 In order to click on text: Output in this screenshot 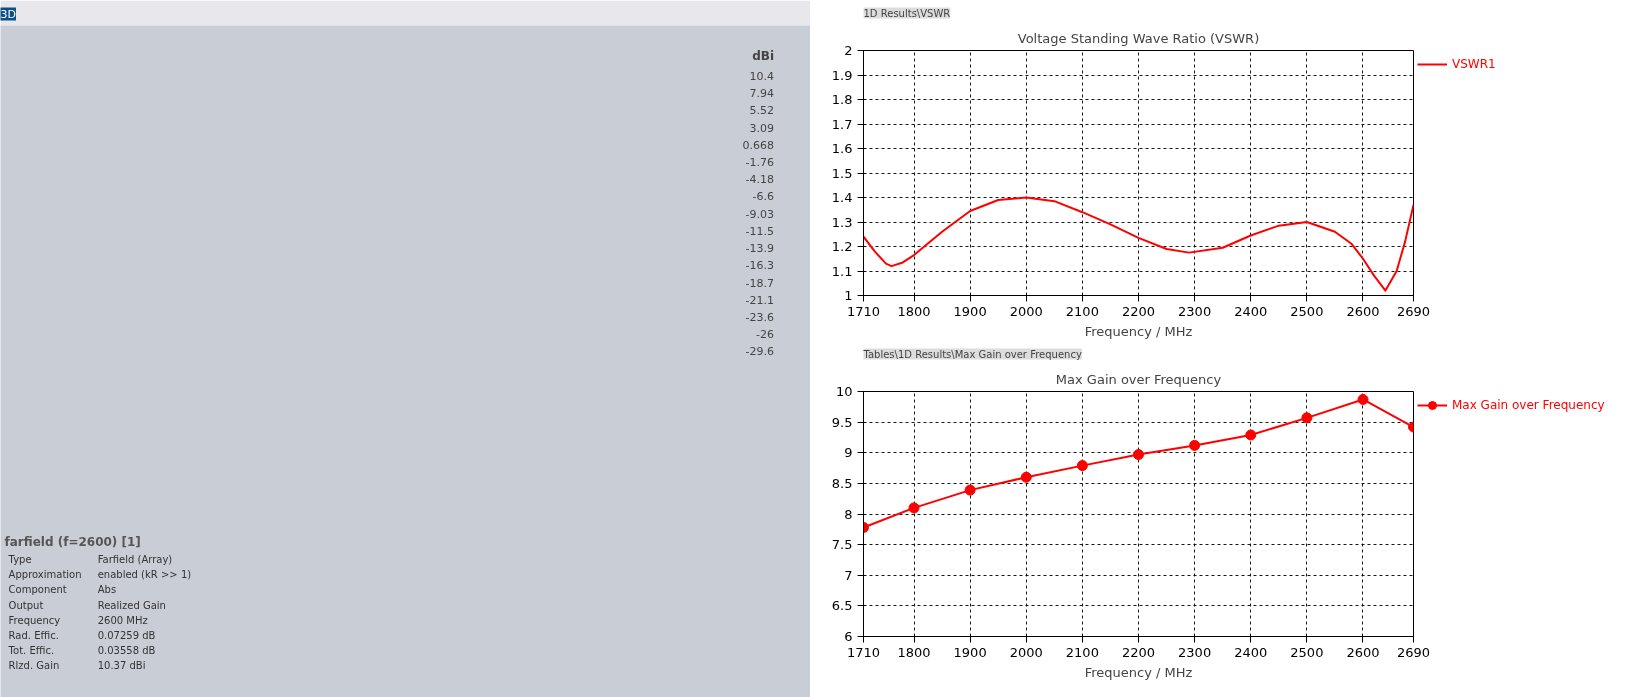, I will do `click(26, 605)`.